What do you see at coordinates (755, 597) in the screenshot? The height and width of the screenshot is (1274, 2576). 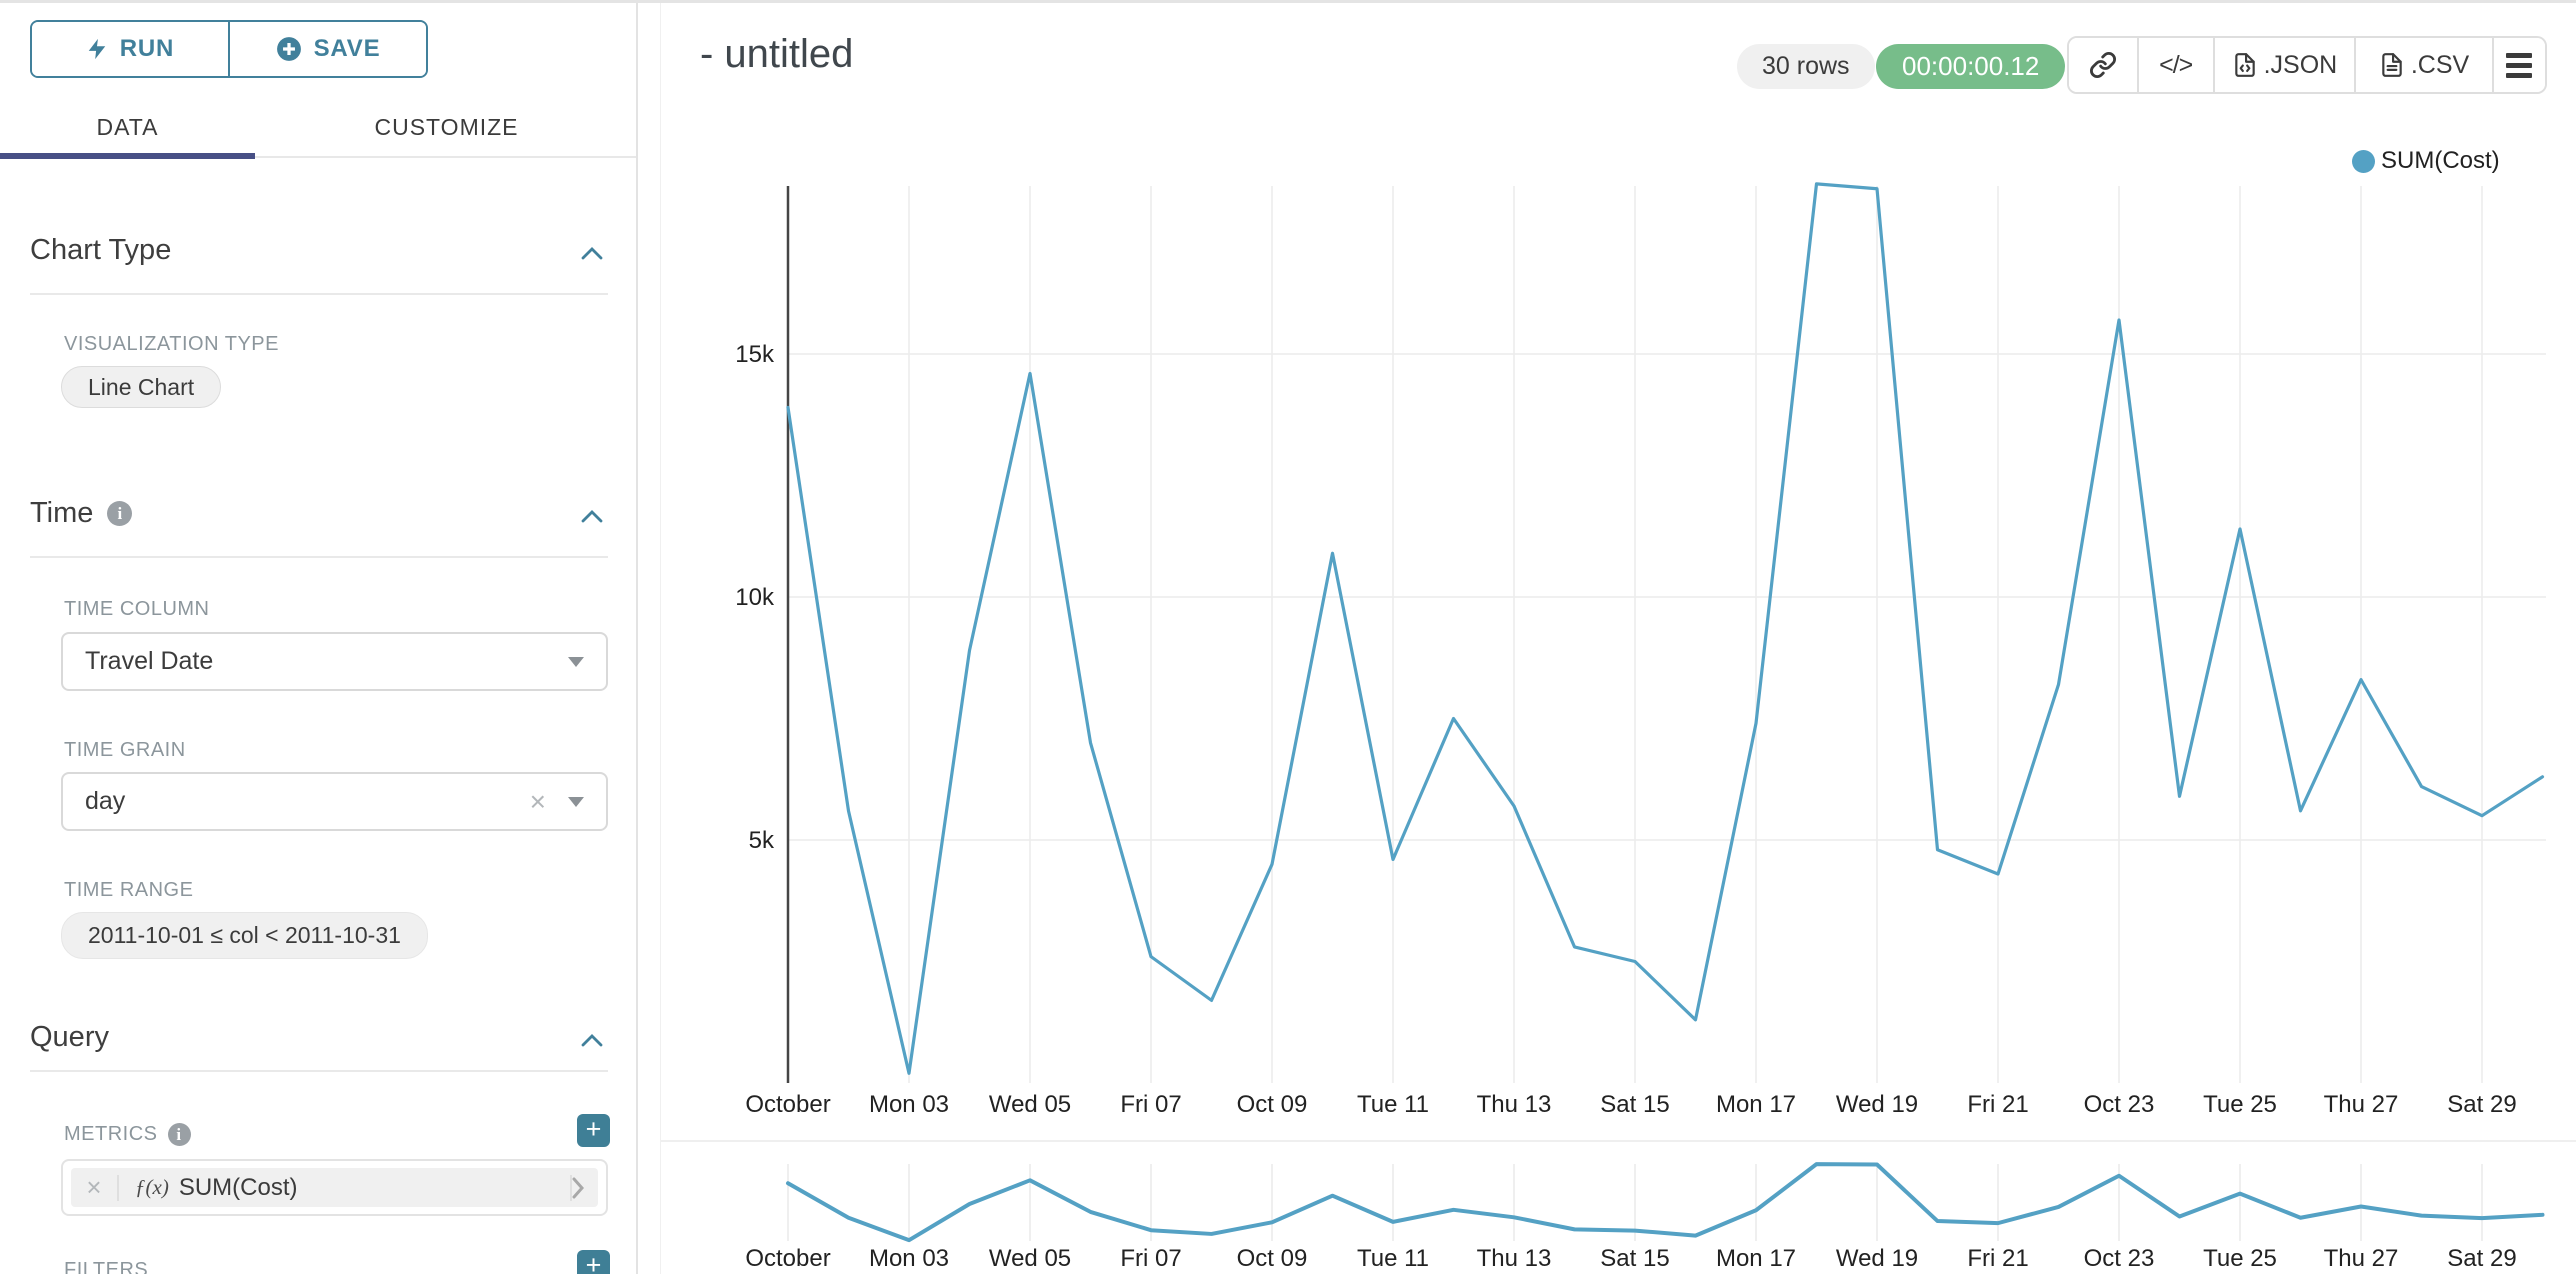 I see `svg-text: 10k` at bounding box center [755, 597].